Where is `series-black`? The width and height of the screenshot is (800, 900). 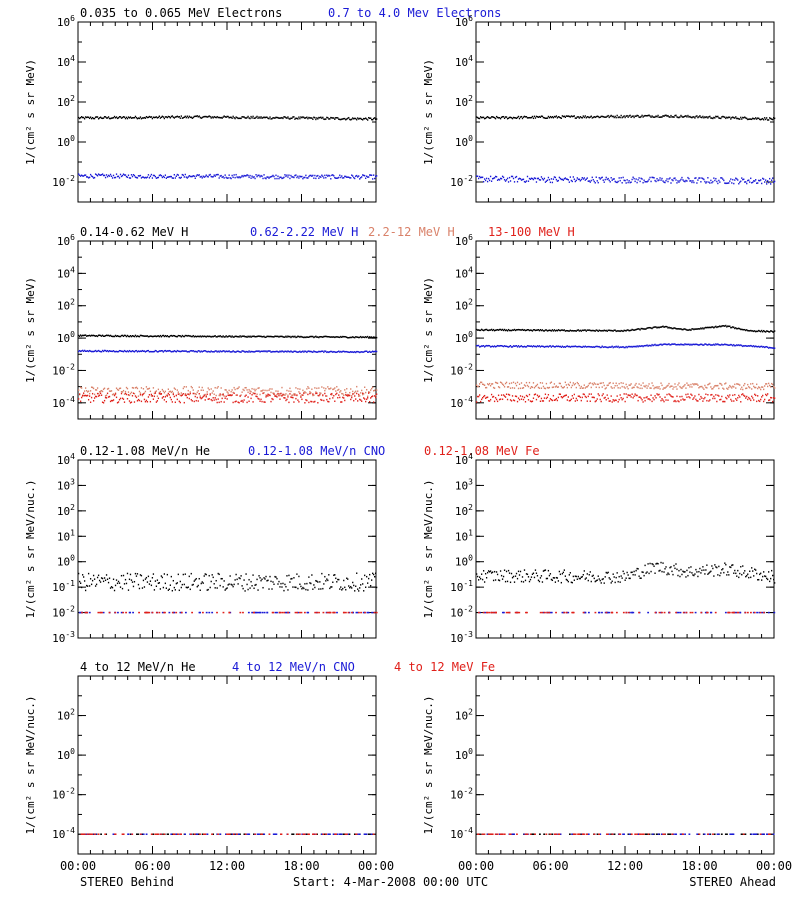
series-black is located at coordinates (228, 336).